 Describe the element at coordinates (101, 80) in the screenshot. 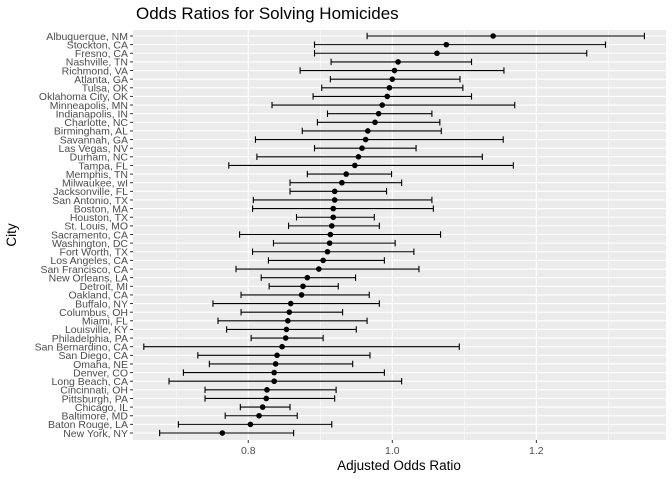

I see `y-tick-label: Atlanta, GA` at that location.